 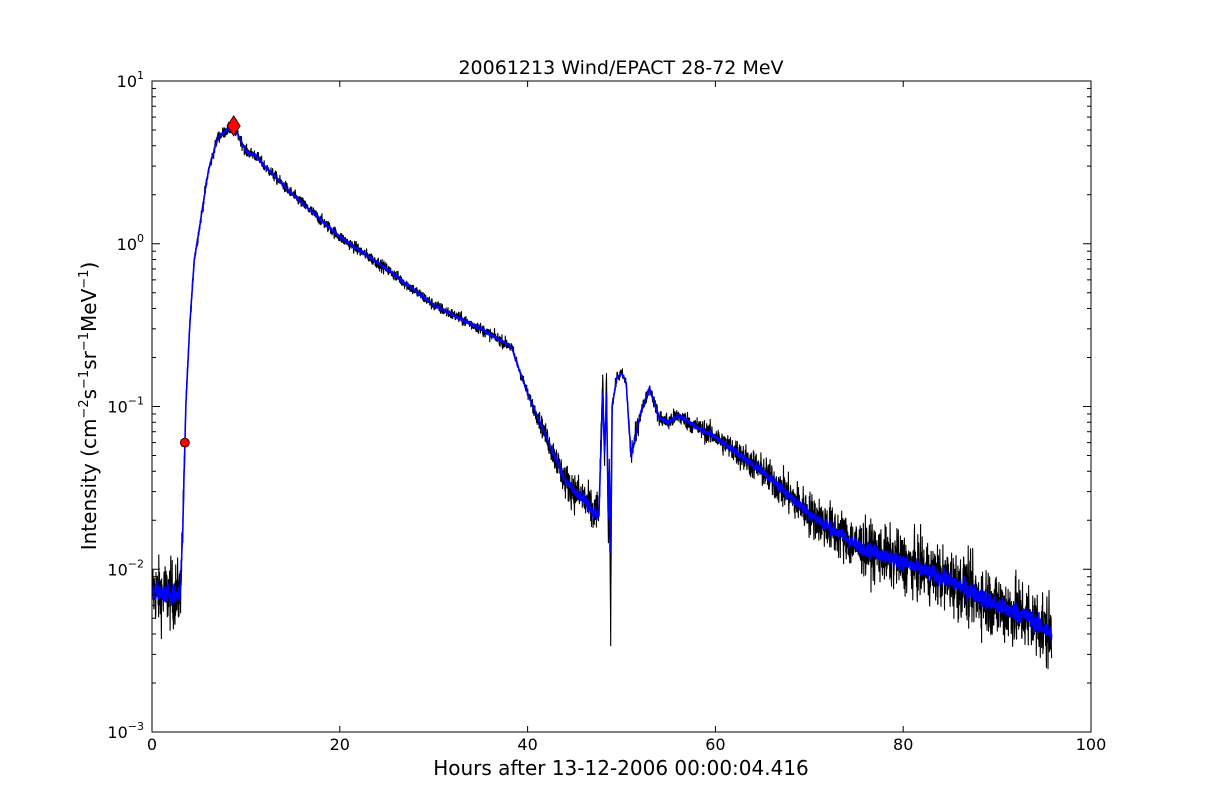 I want to click on x-tick-label: 20, so click(x=340, y=744).